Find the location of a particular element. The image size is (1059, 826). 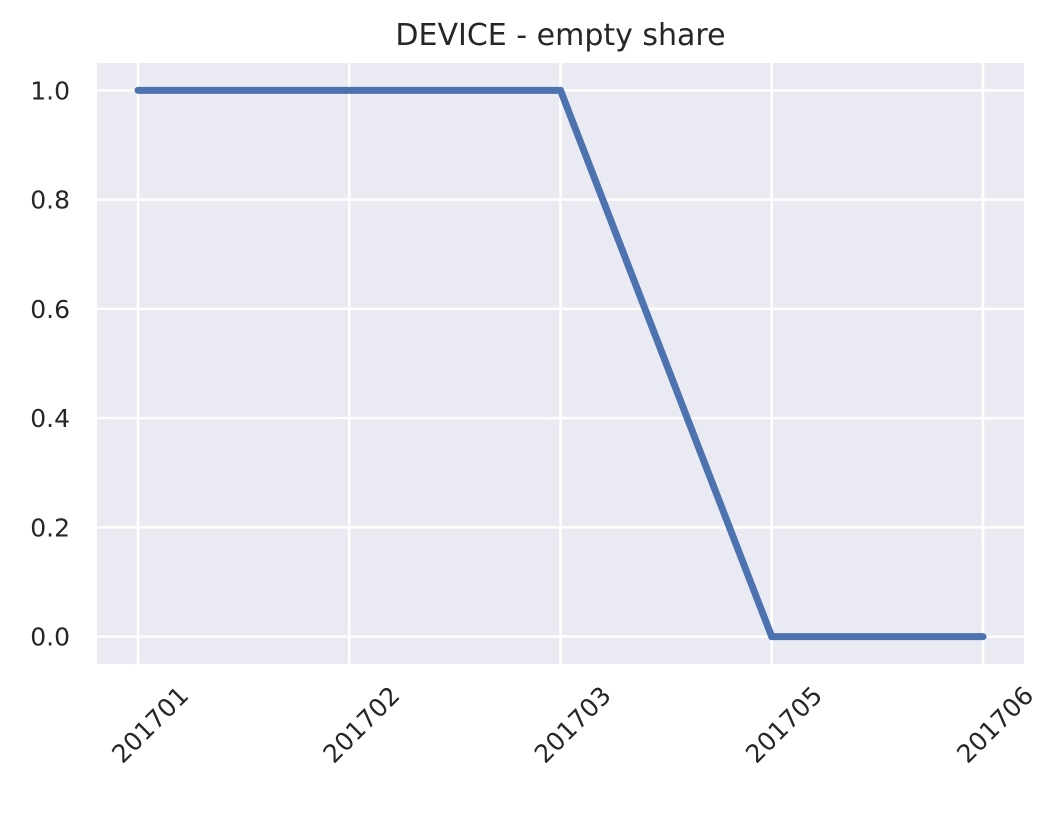

y-tick-label: 0.2 is located at coordinates (50, 527).